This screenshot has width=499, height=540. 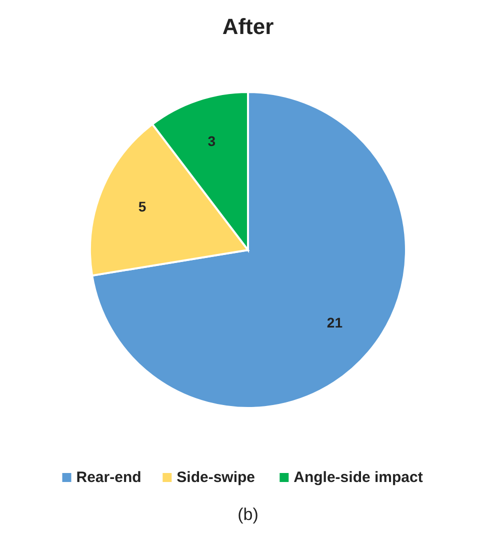 What do you see at coordinates (216, 477) in the screenshot?
I see `legend-label: Side-swipe` at bounding box center [216, 477].